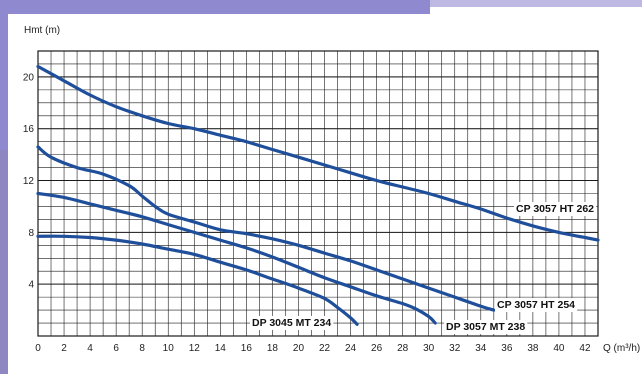  I want to click on y-tick-label: 12, so click(29, 181).